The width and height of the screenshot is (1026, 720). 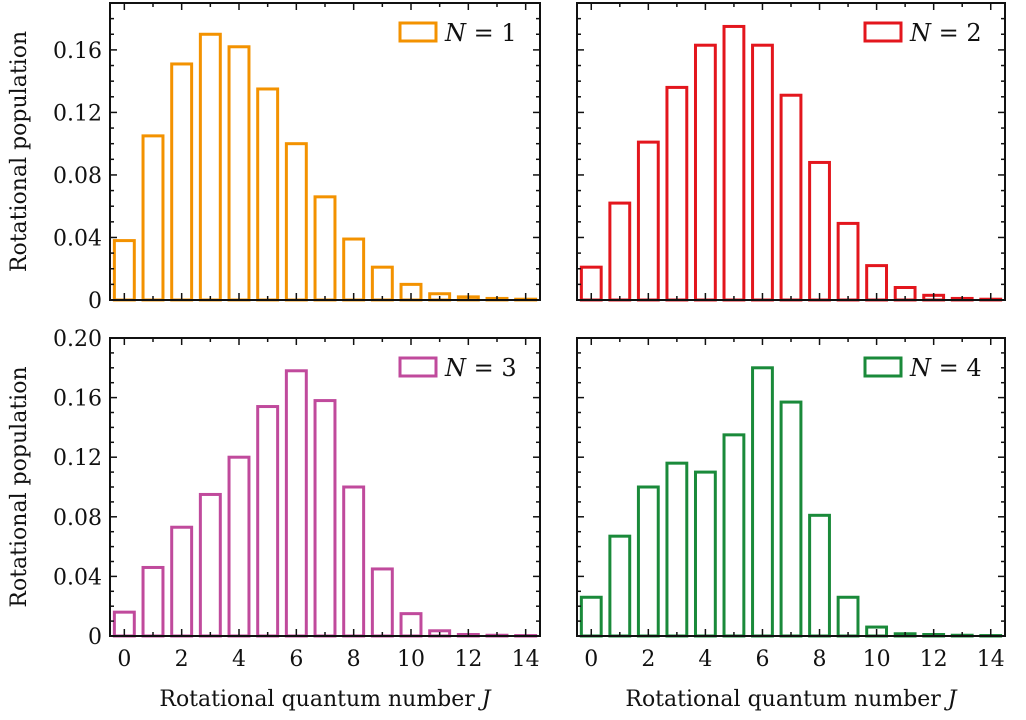 What do you see at coordinates (77, 339) in the screenshot?
I see `y-tick-label: 0.20` at bounding box center [77, 339].